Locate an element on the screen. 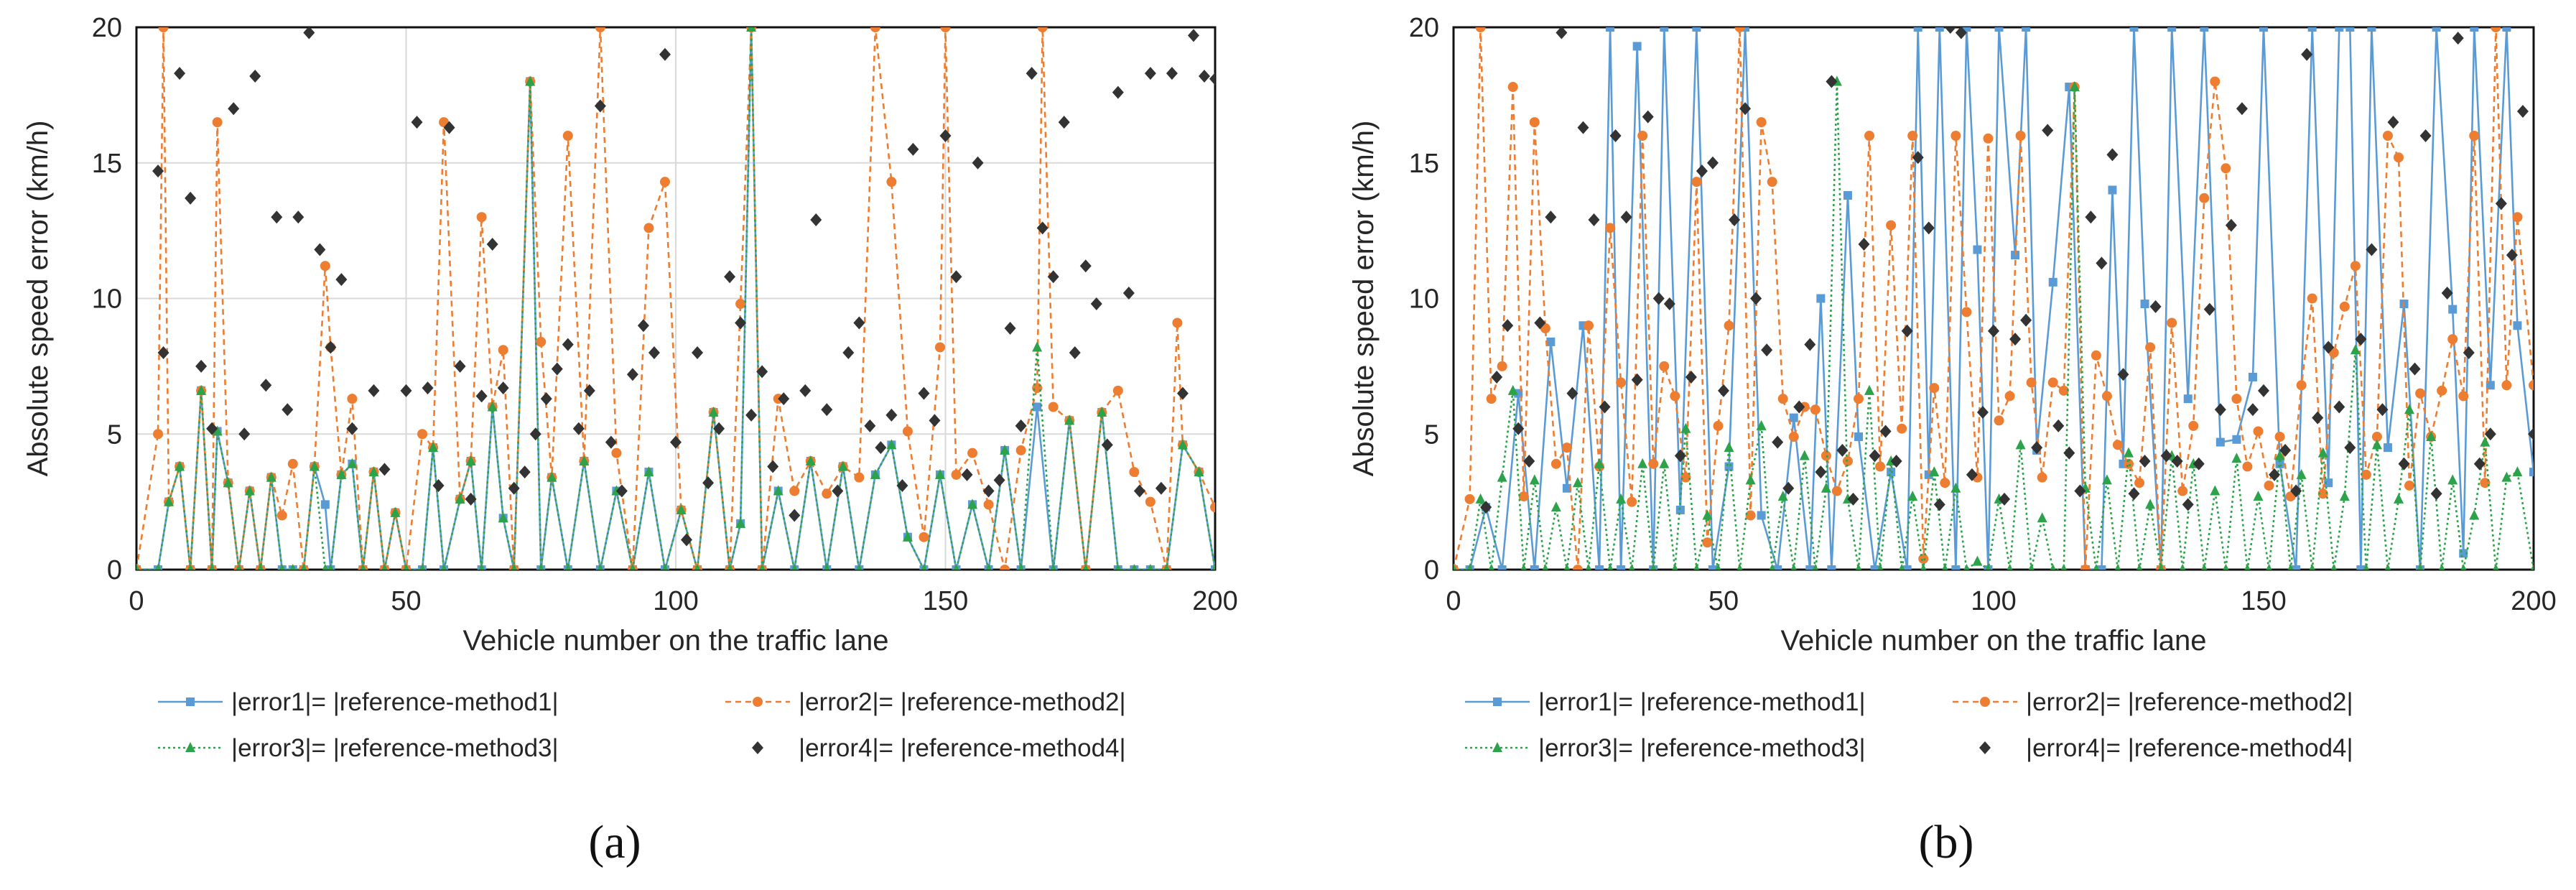  x-tick-label: 0 is located at coordinates (1453, 601).